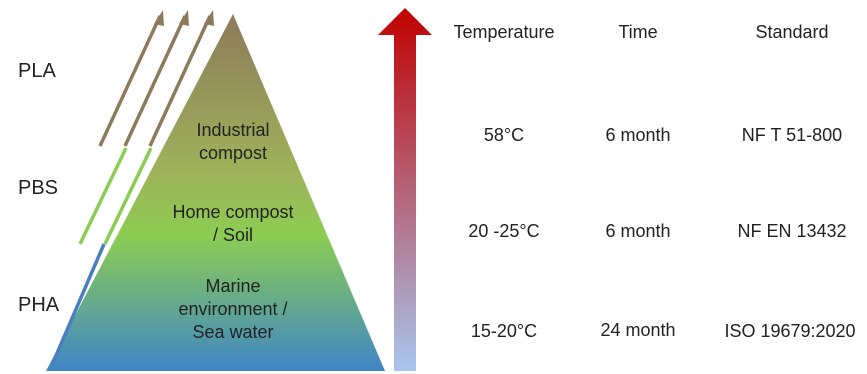 The height and width of the screenshot is (374, 867). What do you see at coordinates (638, 330) in the screenshot?
I see `row-marine-time: 24 month` at bounding box center [638, 330].